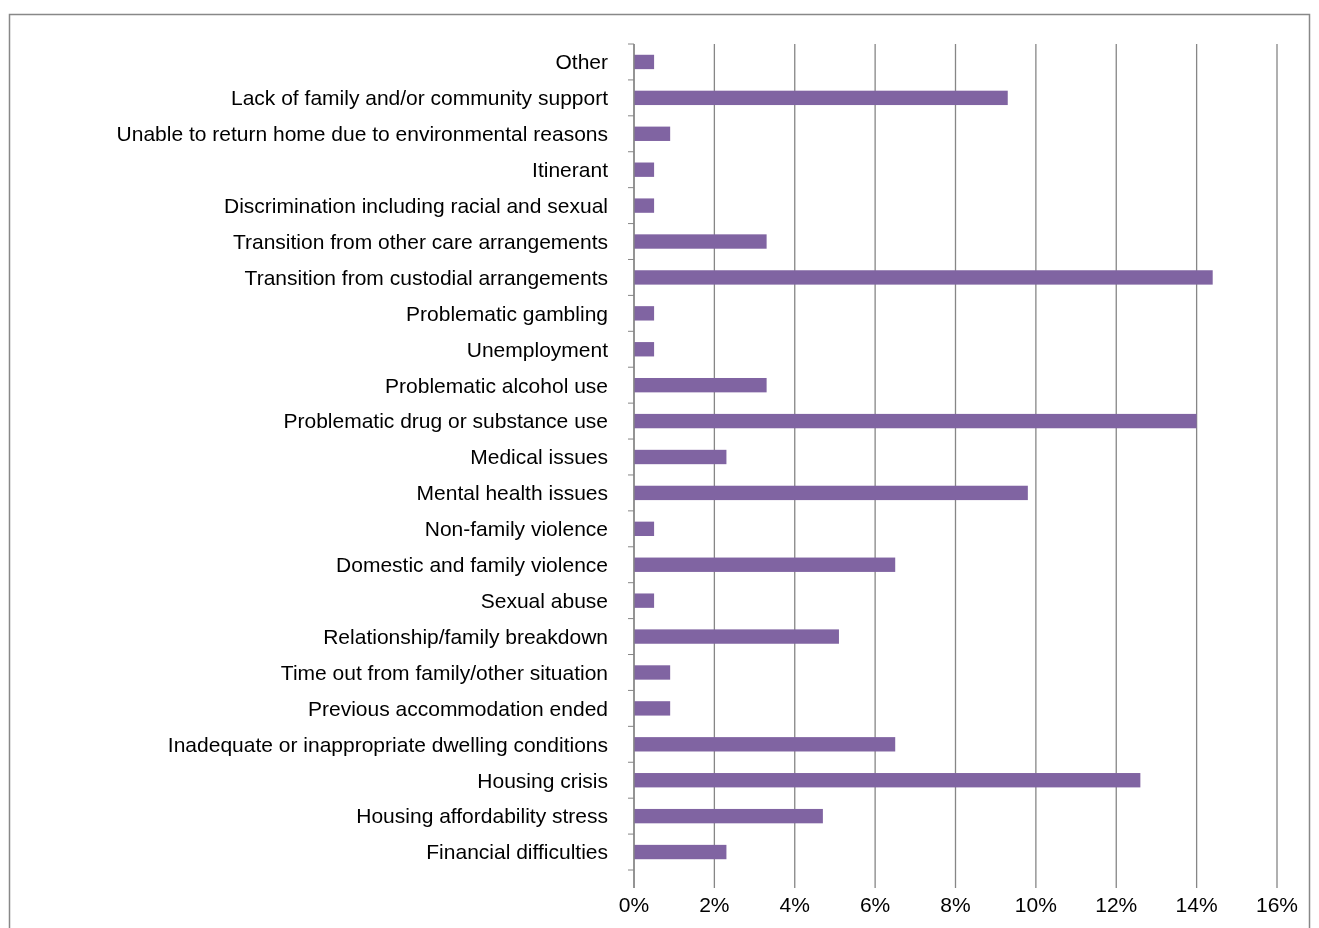 The image size is (1319, 928). Describe the element at coordinates (444, 672) in the screenshot. I see `y-tick-label: Time out from family/other situation` at that location.